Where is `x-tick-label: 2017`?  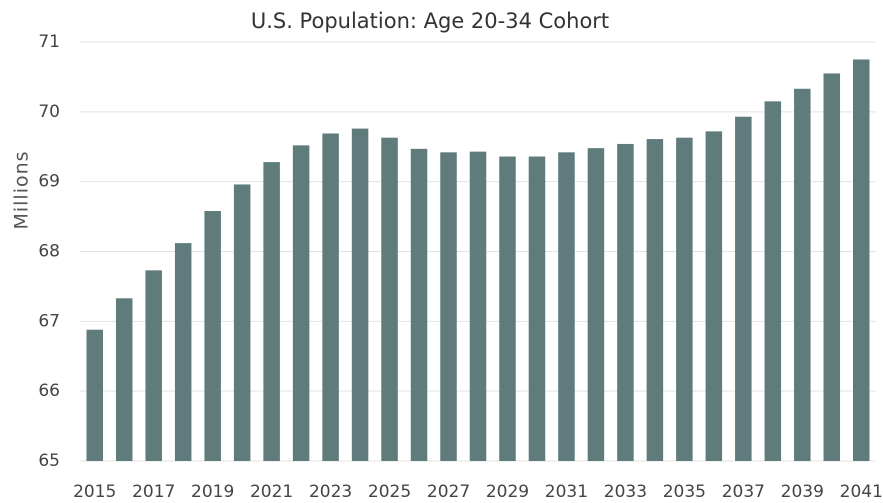 x-tick-label: 2017 is located at coordinates (153, 492).